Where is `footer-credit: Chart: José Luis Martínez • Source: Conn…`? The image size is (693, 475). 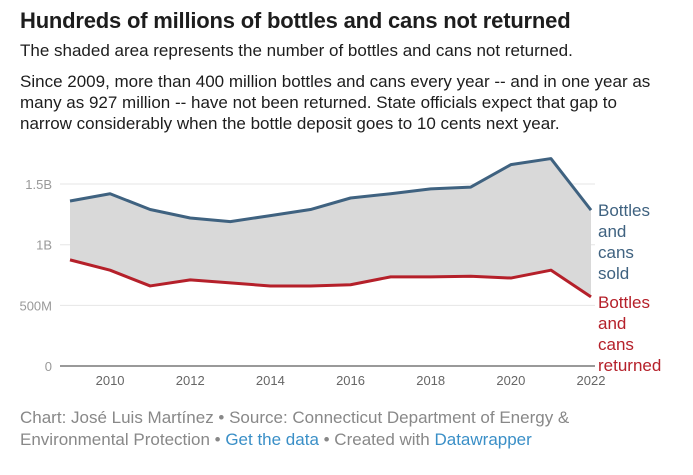
footer-credit: Chart: José Luis Martínez • Source: Conn… is located at coordinates (295, 428).